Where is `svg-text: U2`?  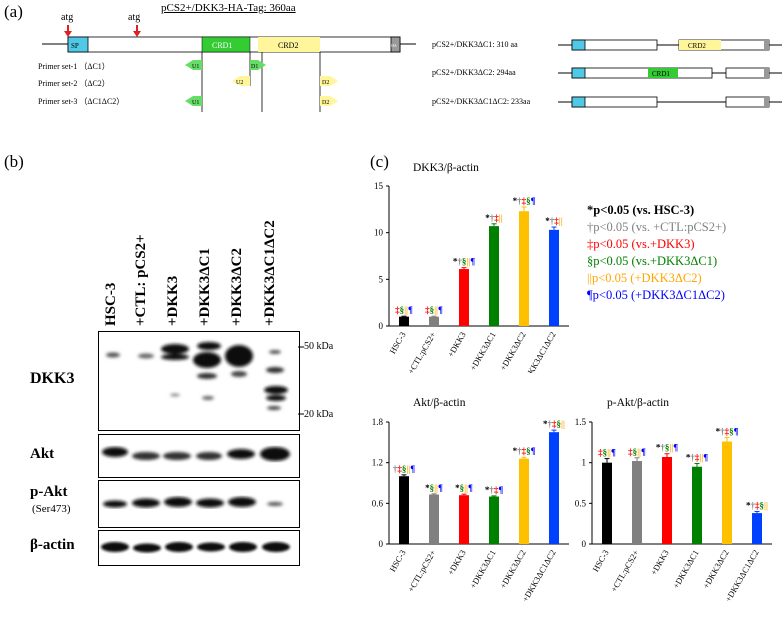 svg-text: U2 is located at coordinates (239, 83).